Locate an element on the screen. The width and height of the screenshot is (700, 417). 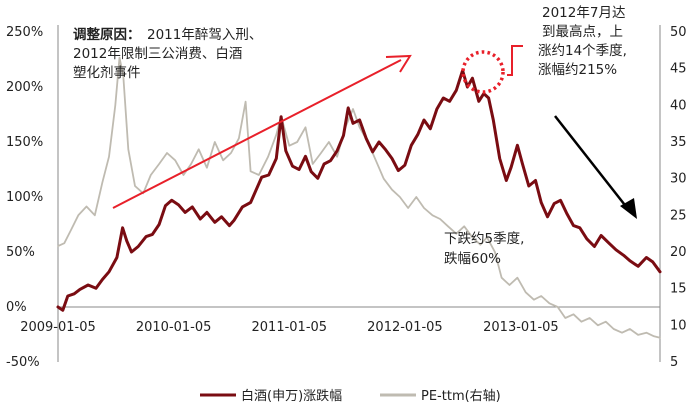
peak-annotation-line-3: 涨约14个季度, is located at coordinates (582, 51).